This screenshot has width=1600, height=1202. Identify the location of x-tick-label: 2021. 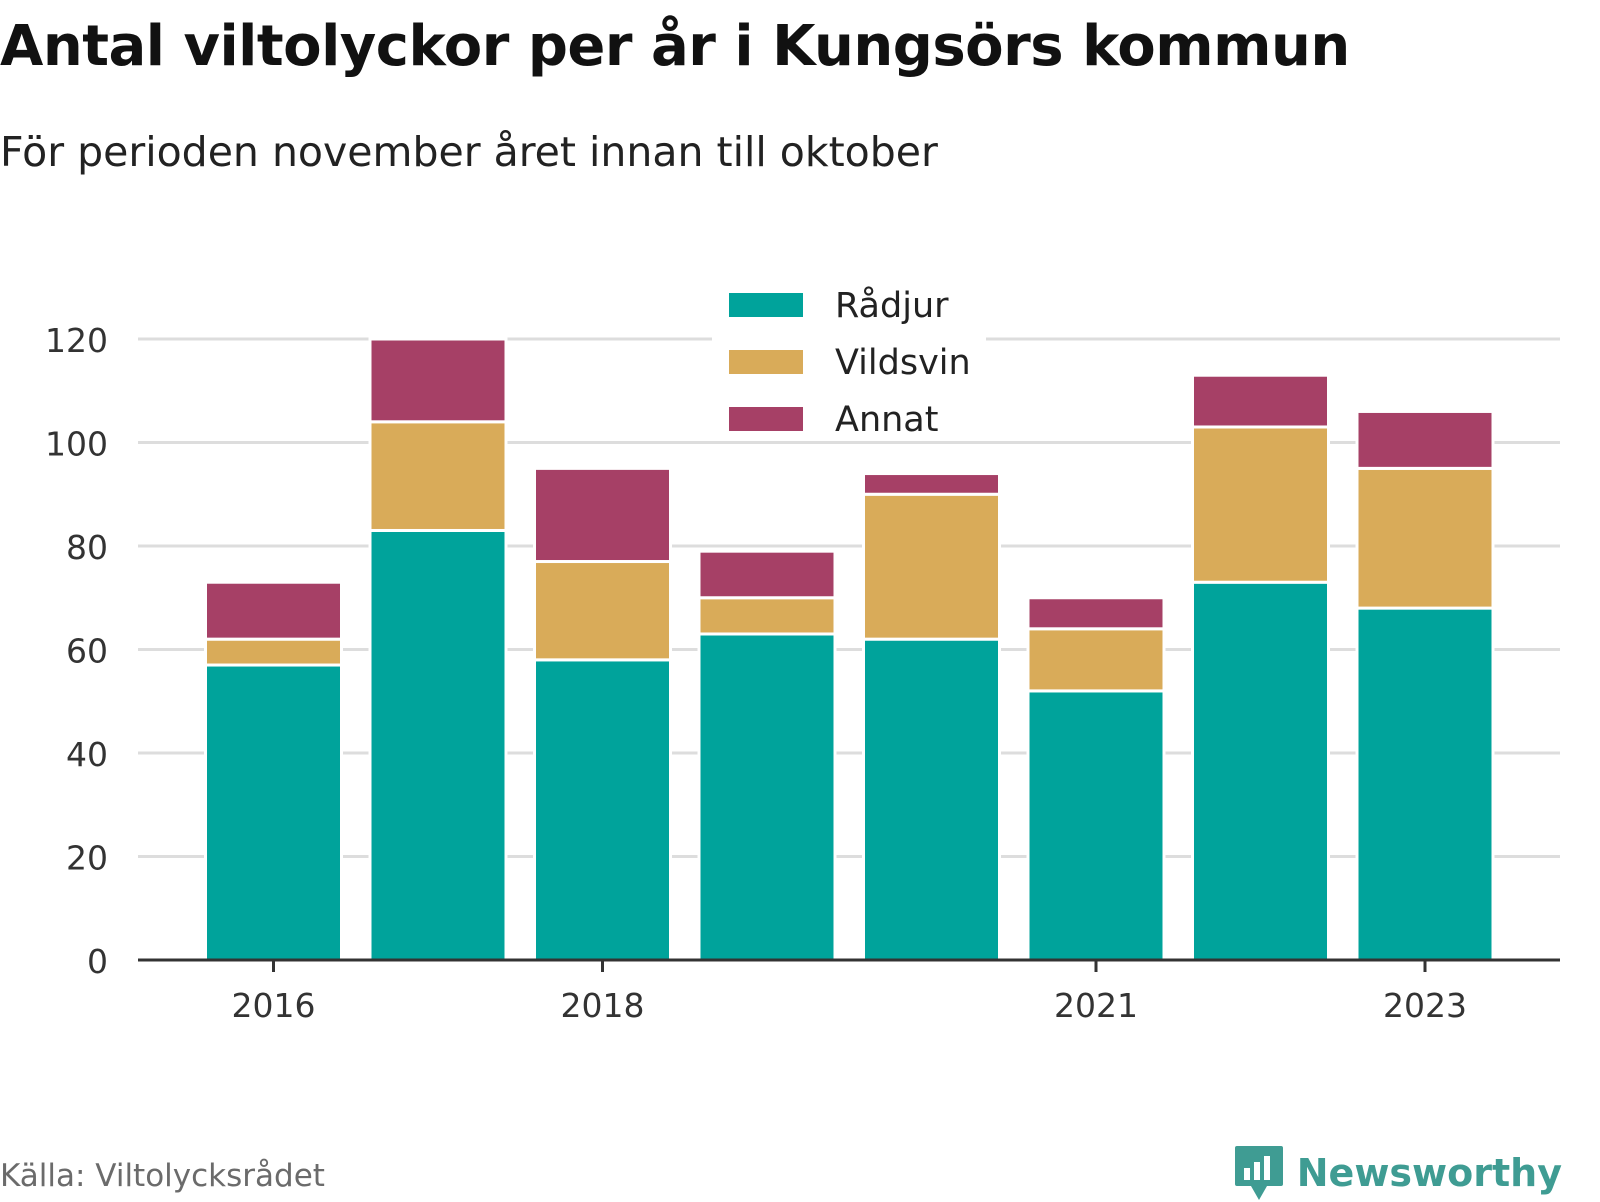
(1096, 1005).